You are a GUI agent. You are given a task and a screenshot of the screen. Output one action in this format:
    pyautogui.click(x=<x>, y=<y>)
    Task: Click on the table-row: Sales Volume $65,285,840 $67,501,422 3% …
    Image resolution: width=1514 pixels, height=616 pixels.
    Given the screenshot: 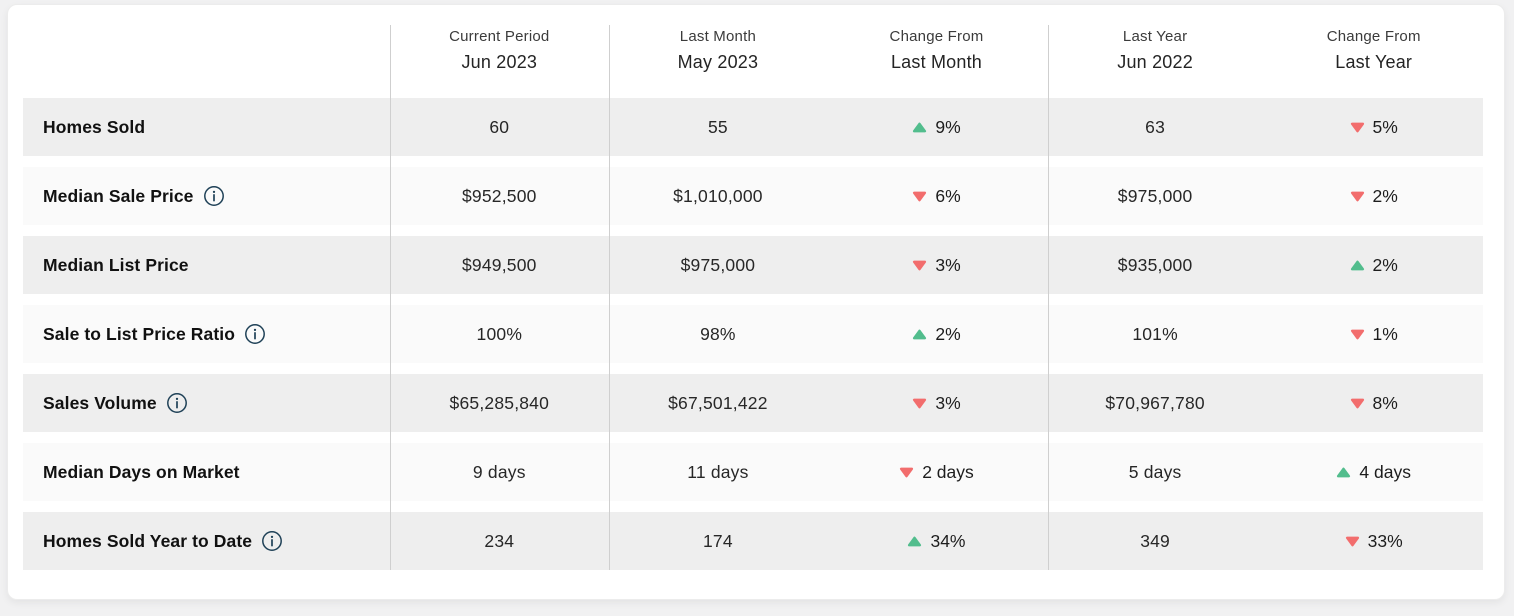 What is the action you would take?
    pyautogui.click(x=753, y=403)
    